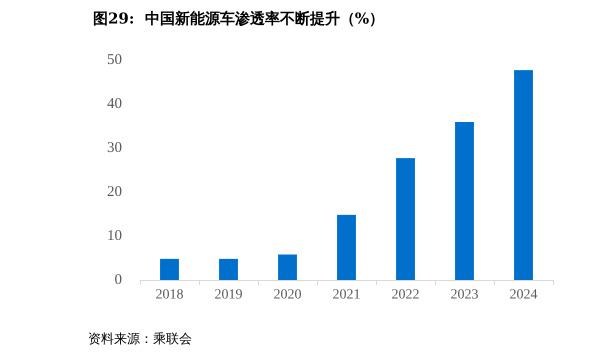 The height and width of the screenshot is (358, 611). What do you see at coordinates (114, 192) in the screenshot?
I see `y-tick-label: 20` at bounding box center [114, 192].